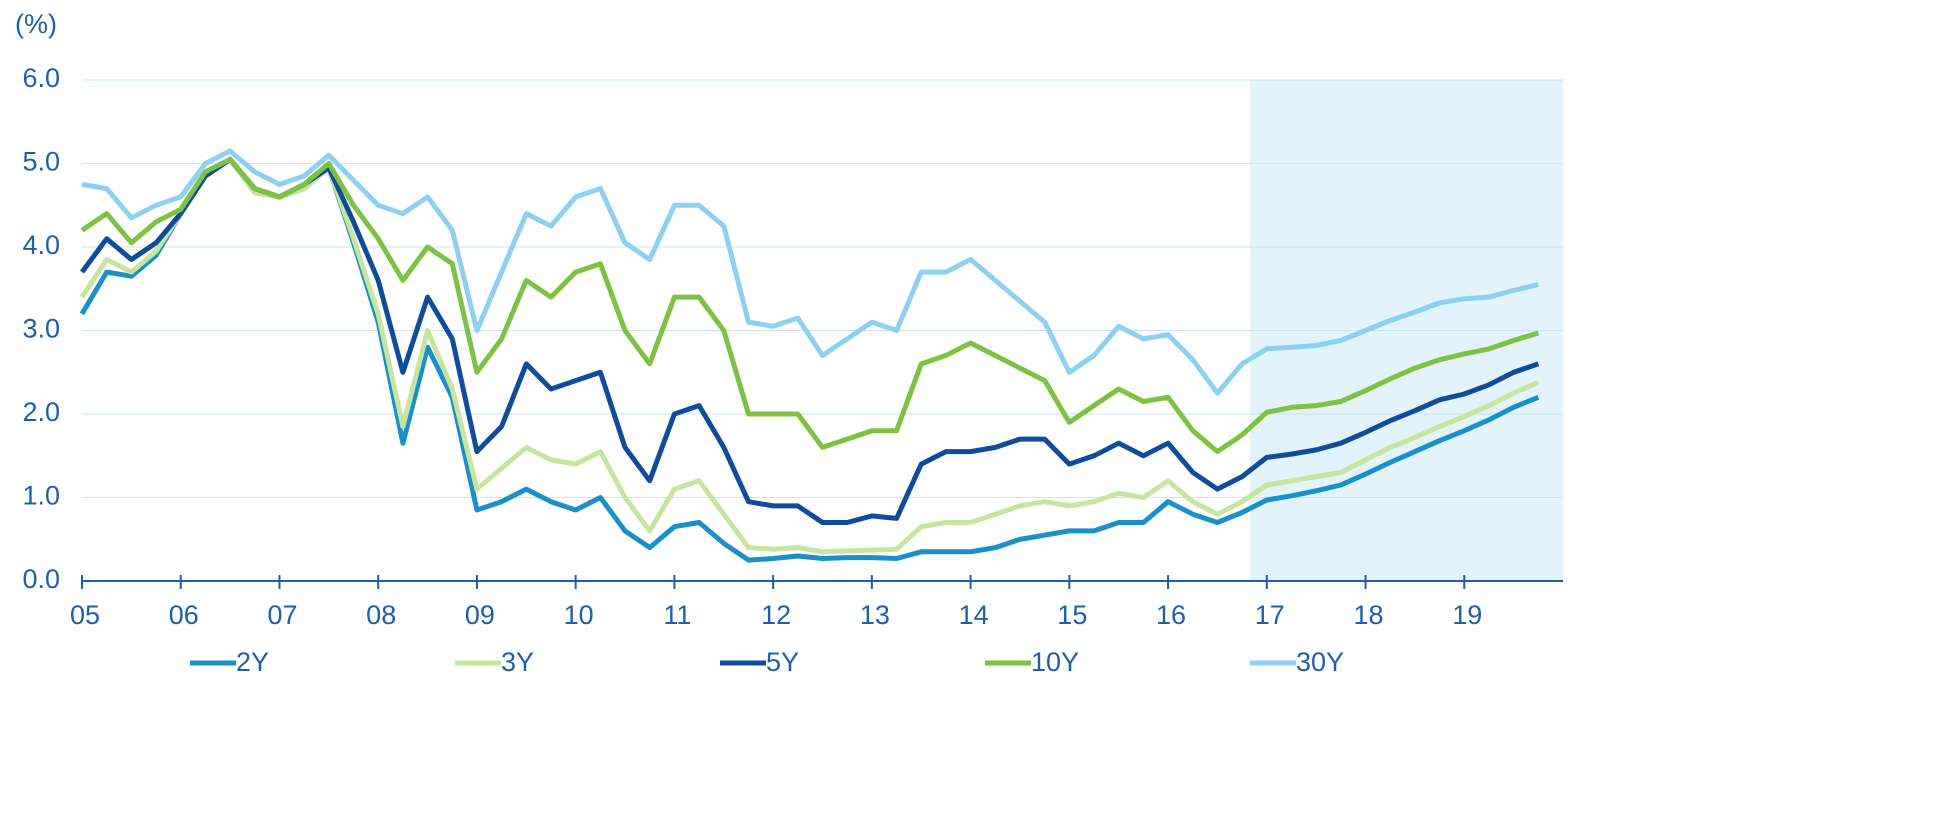 The width and height of the screenshot is (1934, 831). Describe the element at coordinates (1467, 615) in the screenshot. I see `x-tick-label: 19` at that location.